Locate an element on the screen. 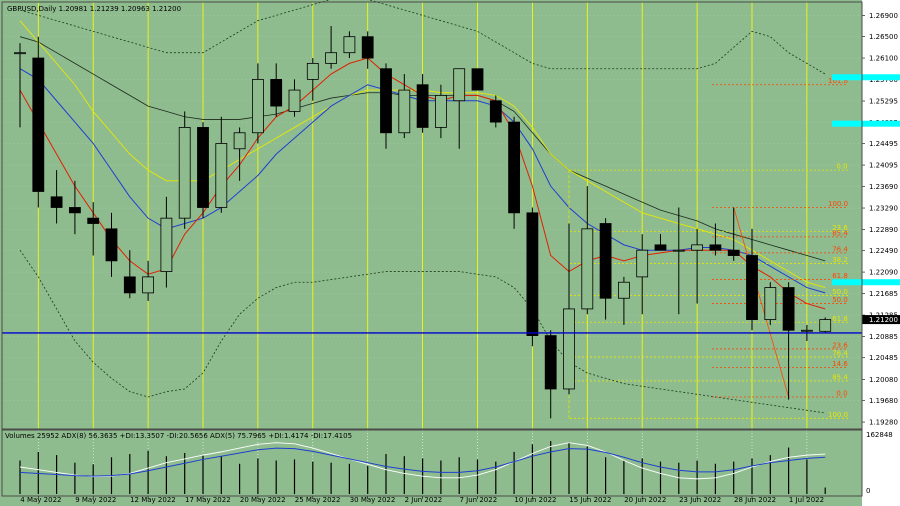 The image size is (900, 506). price-tick-label: 1.20485 is located at coordinates (883, 358).